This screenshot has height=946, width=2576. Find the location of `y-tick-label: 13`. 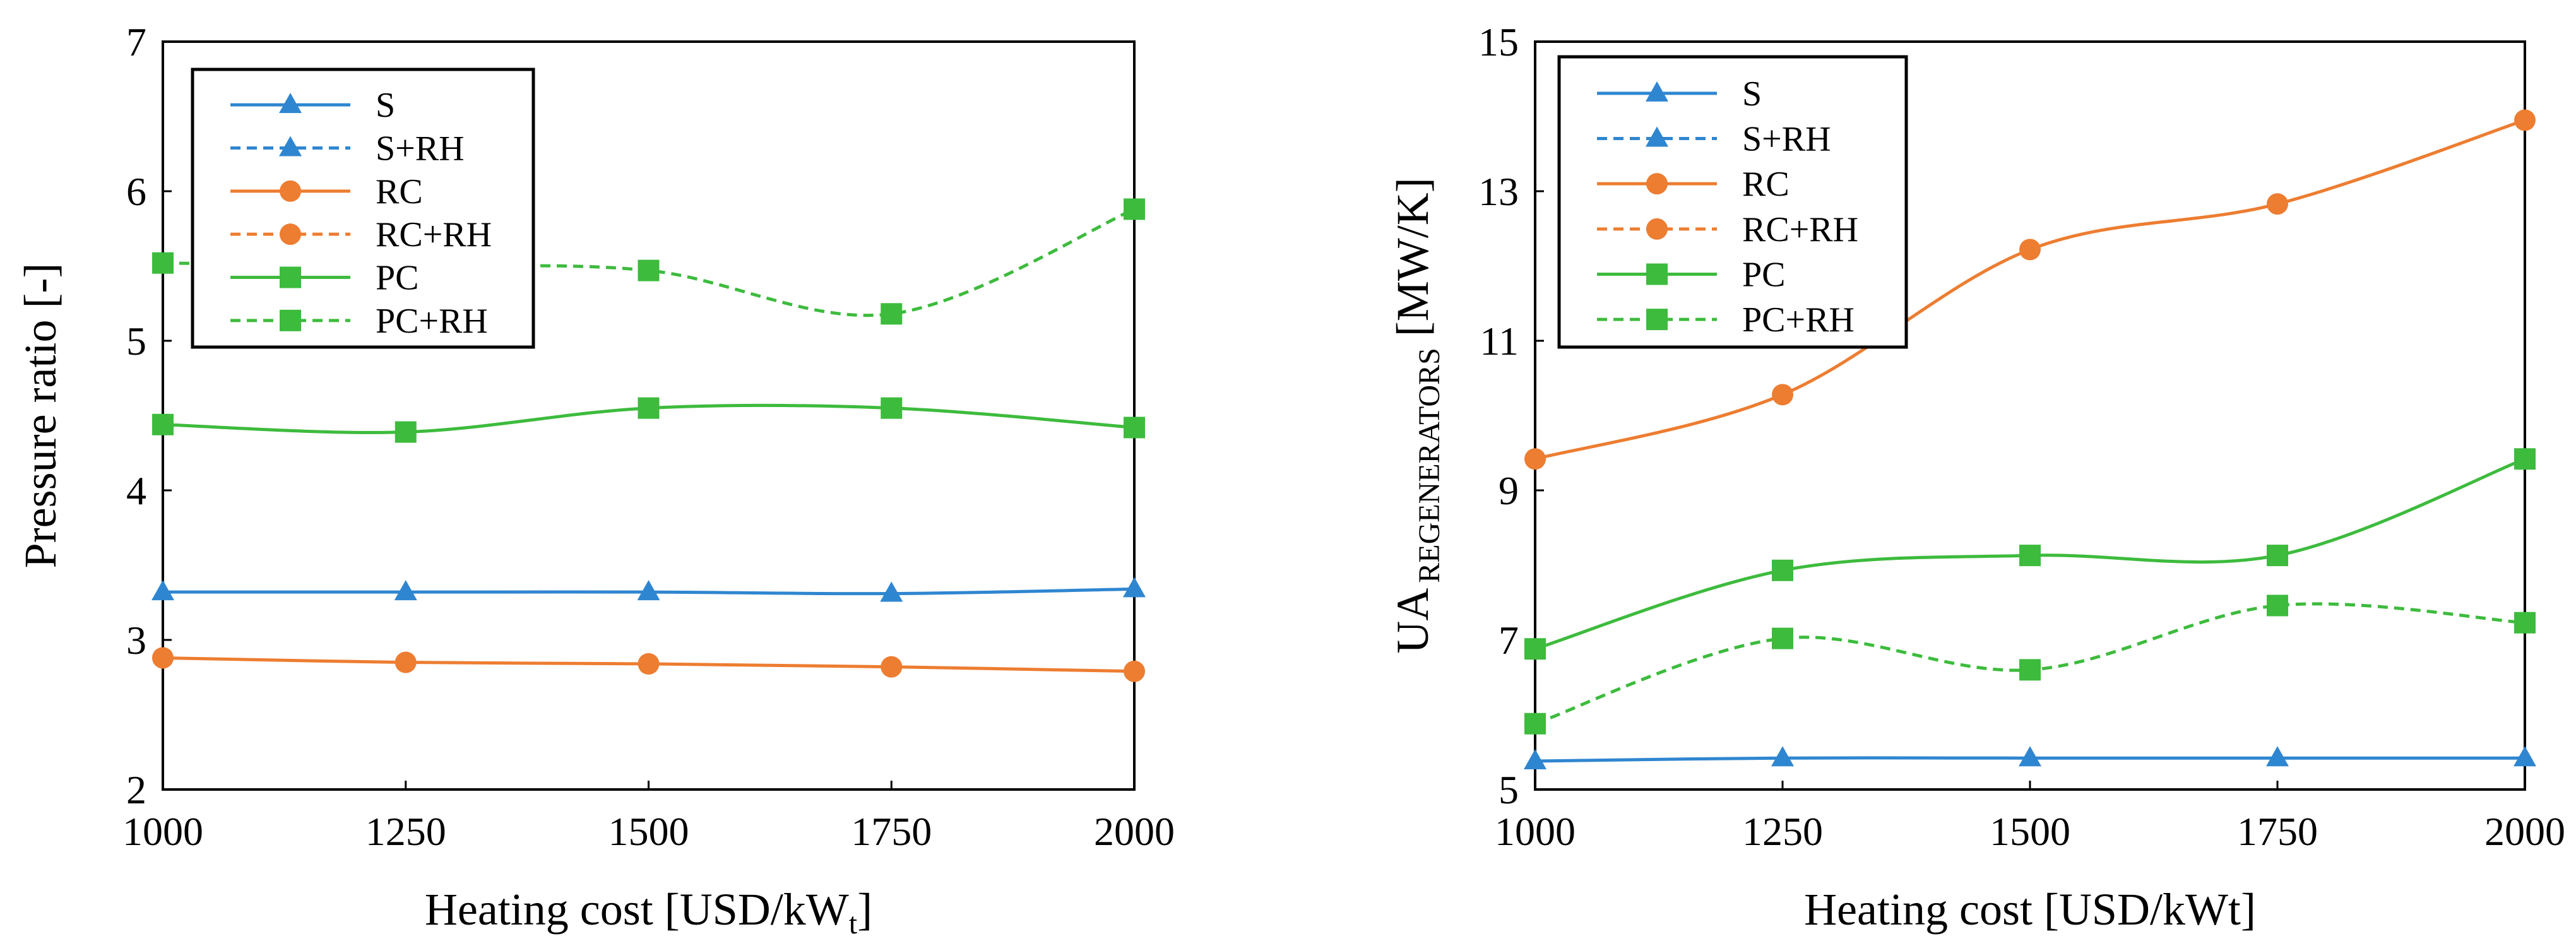

y-tick-label: 13 is located at coordinates (1499, 192).